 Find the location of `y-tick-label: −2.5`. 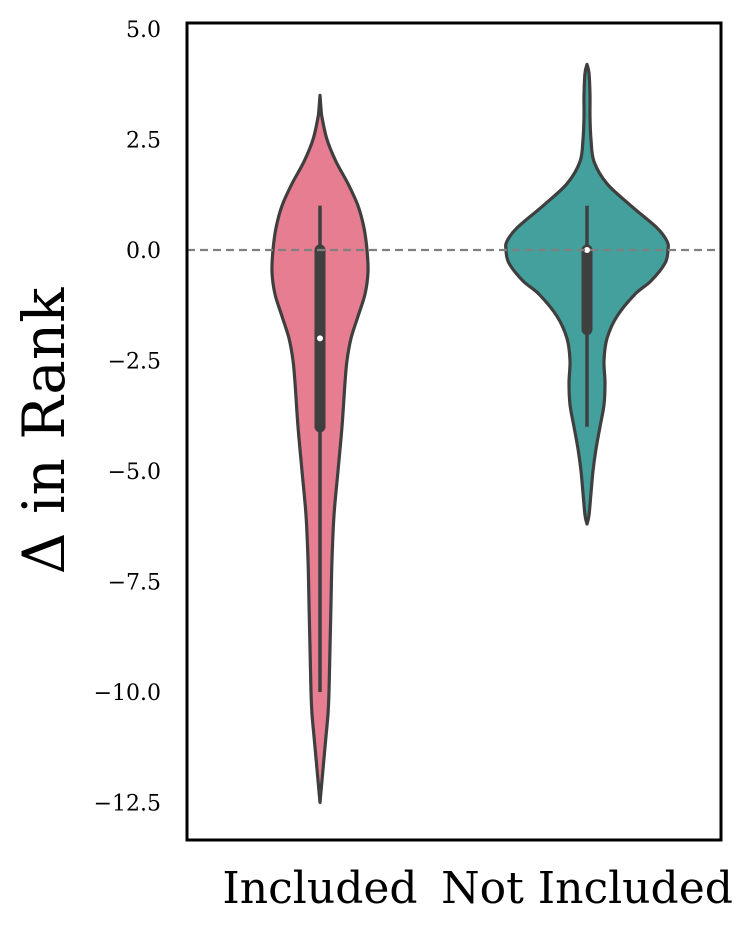

y-tick-label: −2.5 is located at coordinates (134, 362).